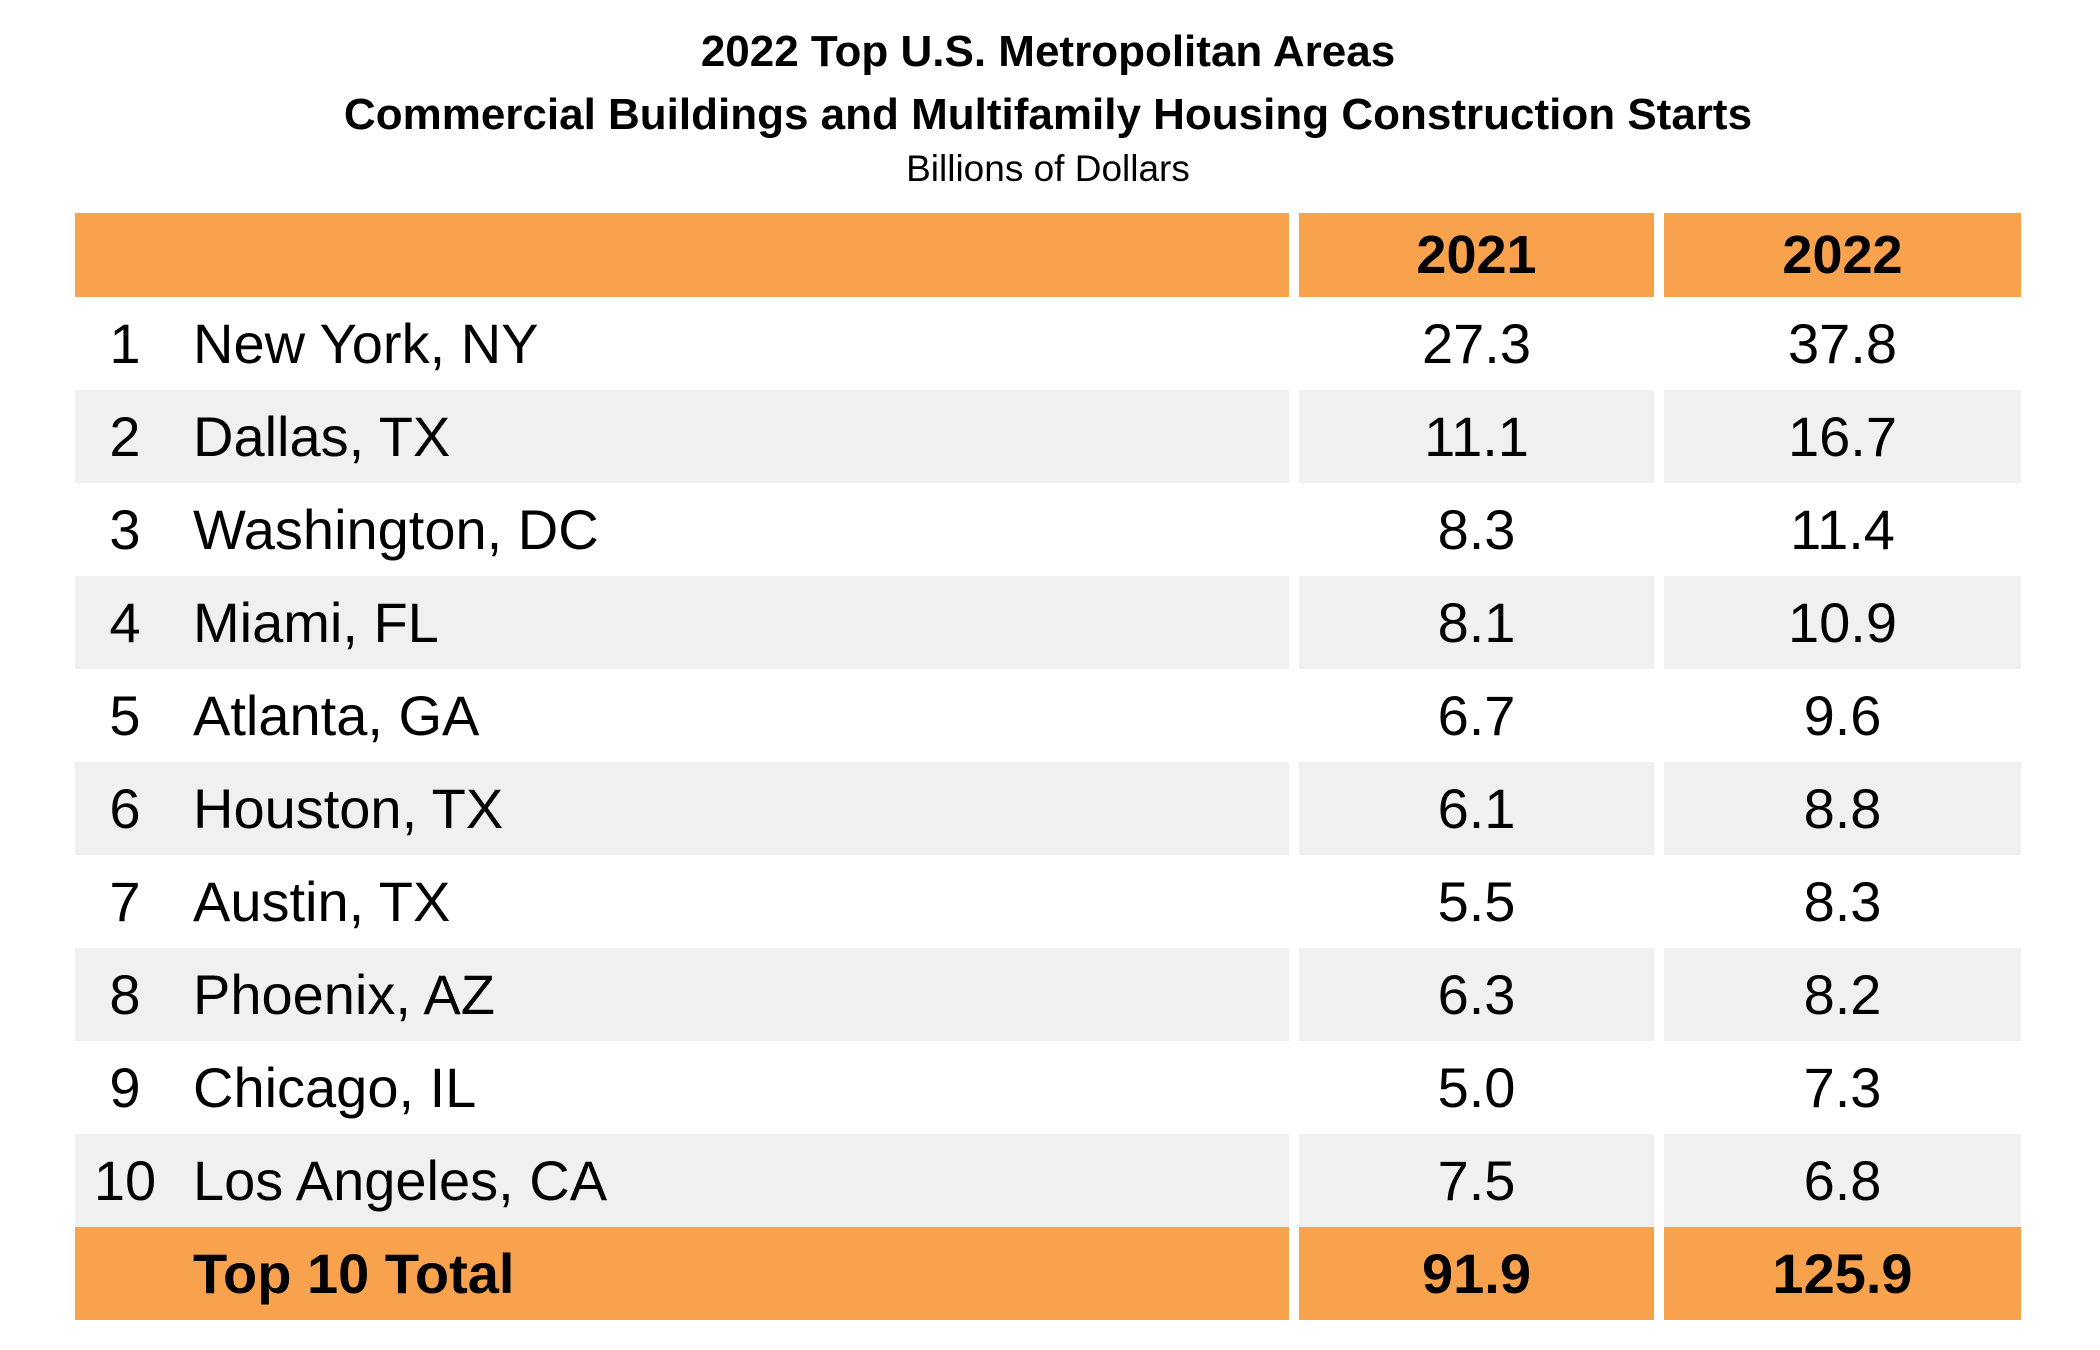  I want to click on metro-area-name: Houston, TX, so click(348, 808).